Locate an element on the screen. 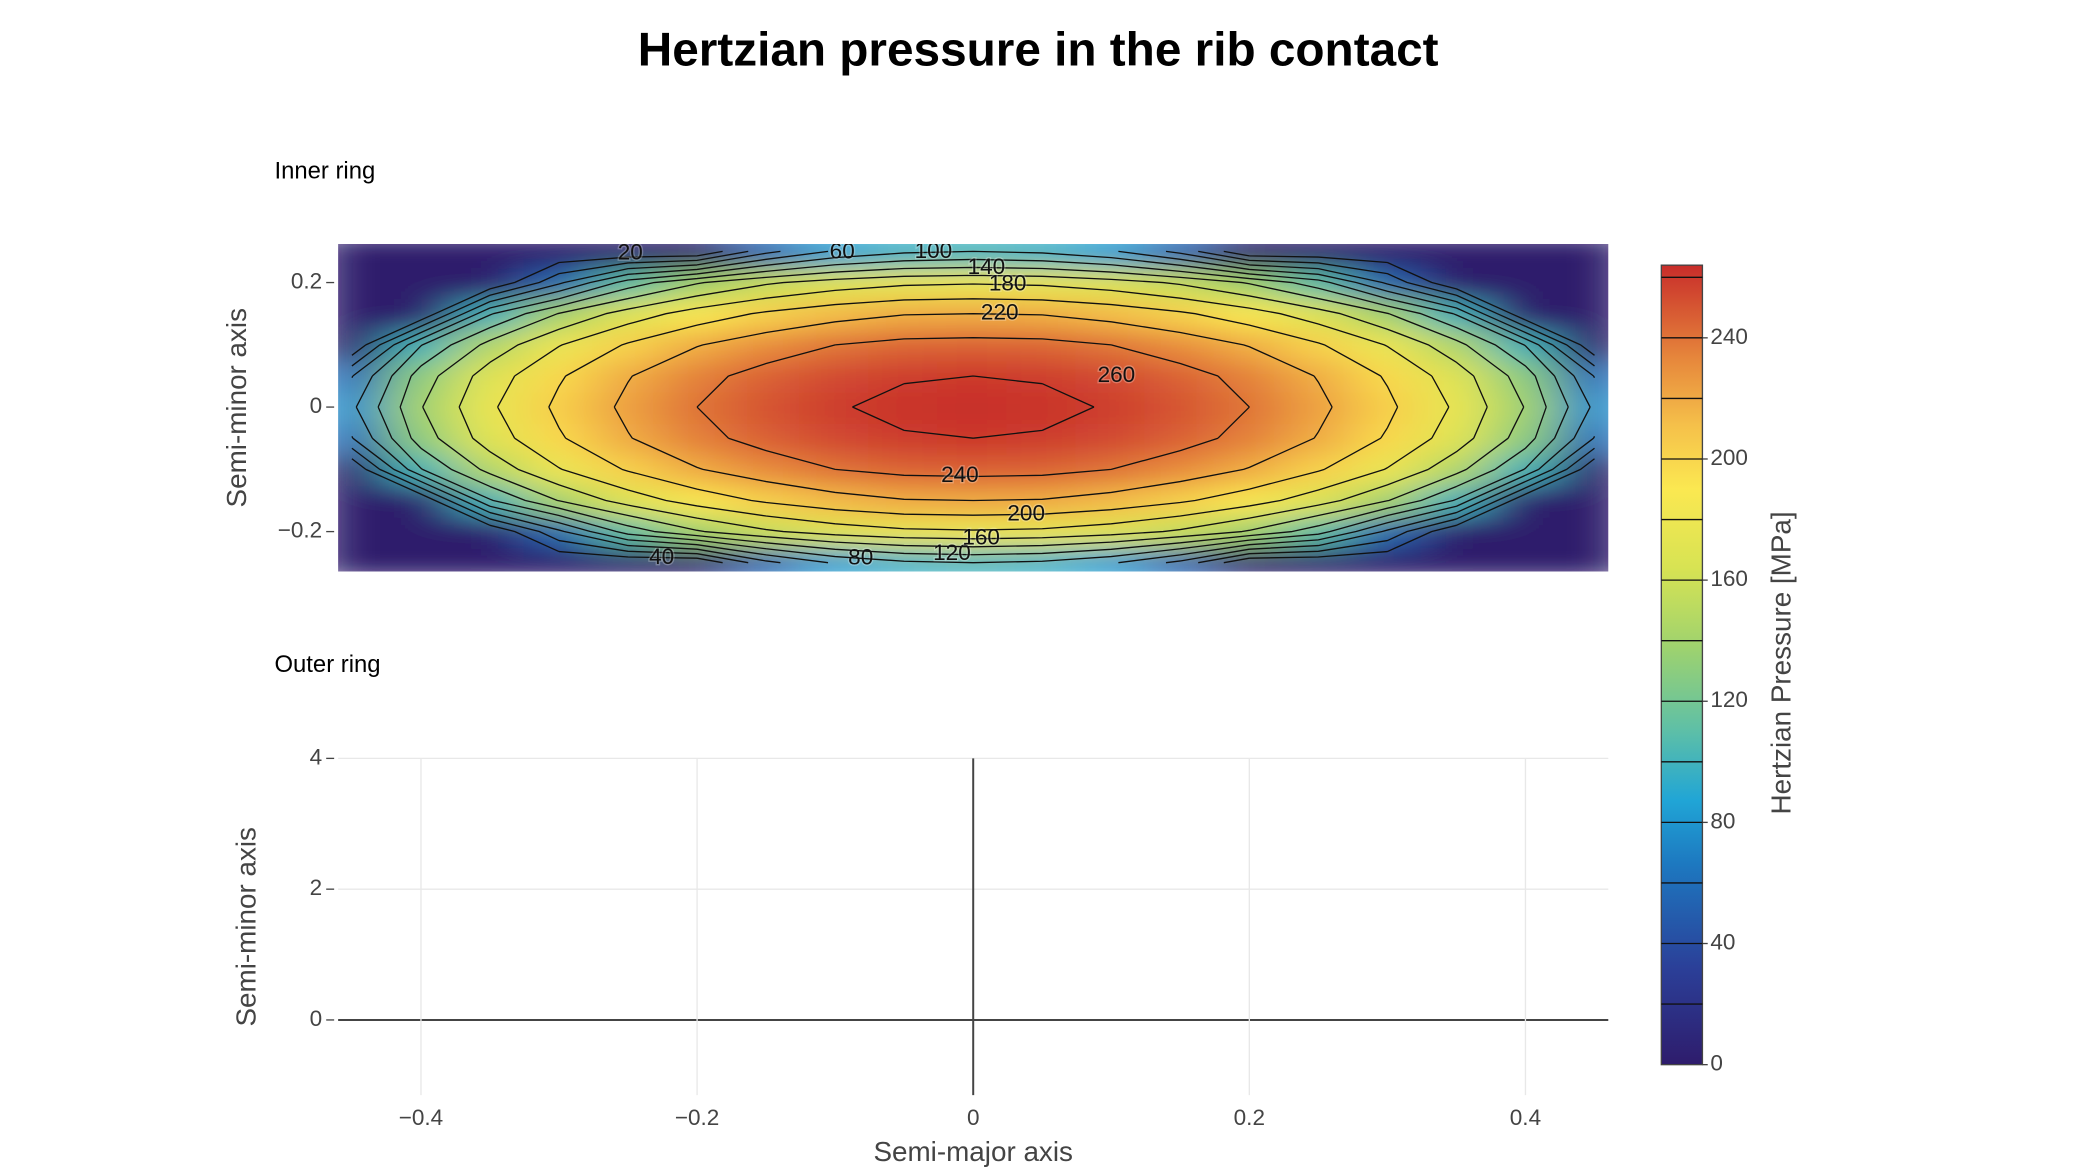 This screenshot has width=2079, height=1169. x-tick-label: −0.4 is located at coordinates (421, 1117).